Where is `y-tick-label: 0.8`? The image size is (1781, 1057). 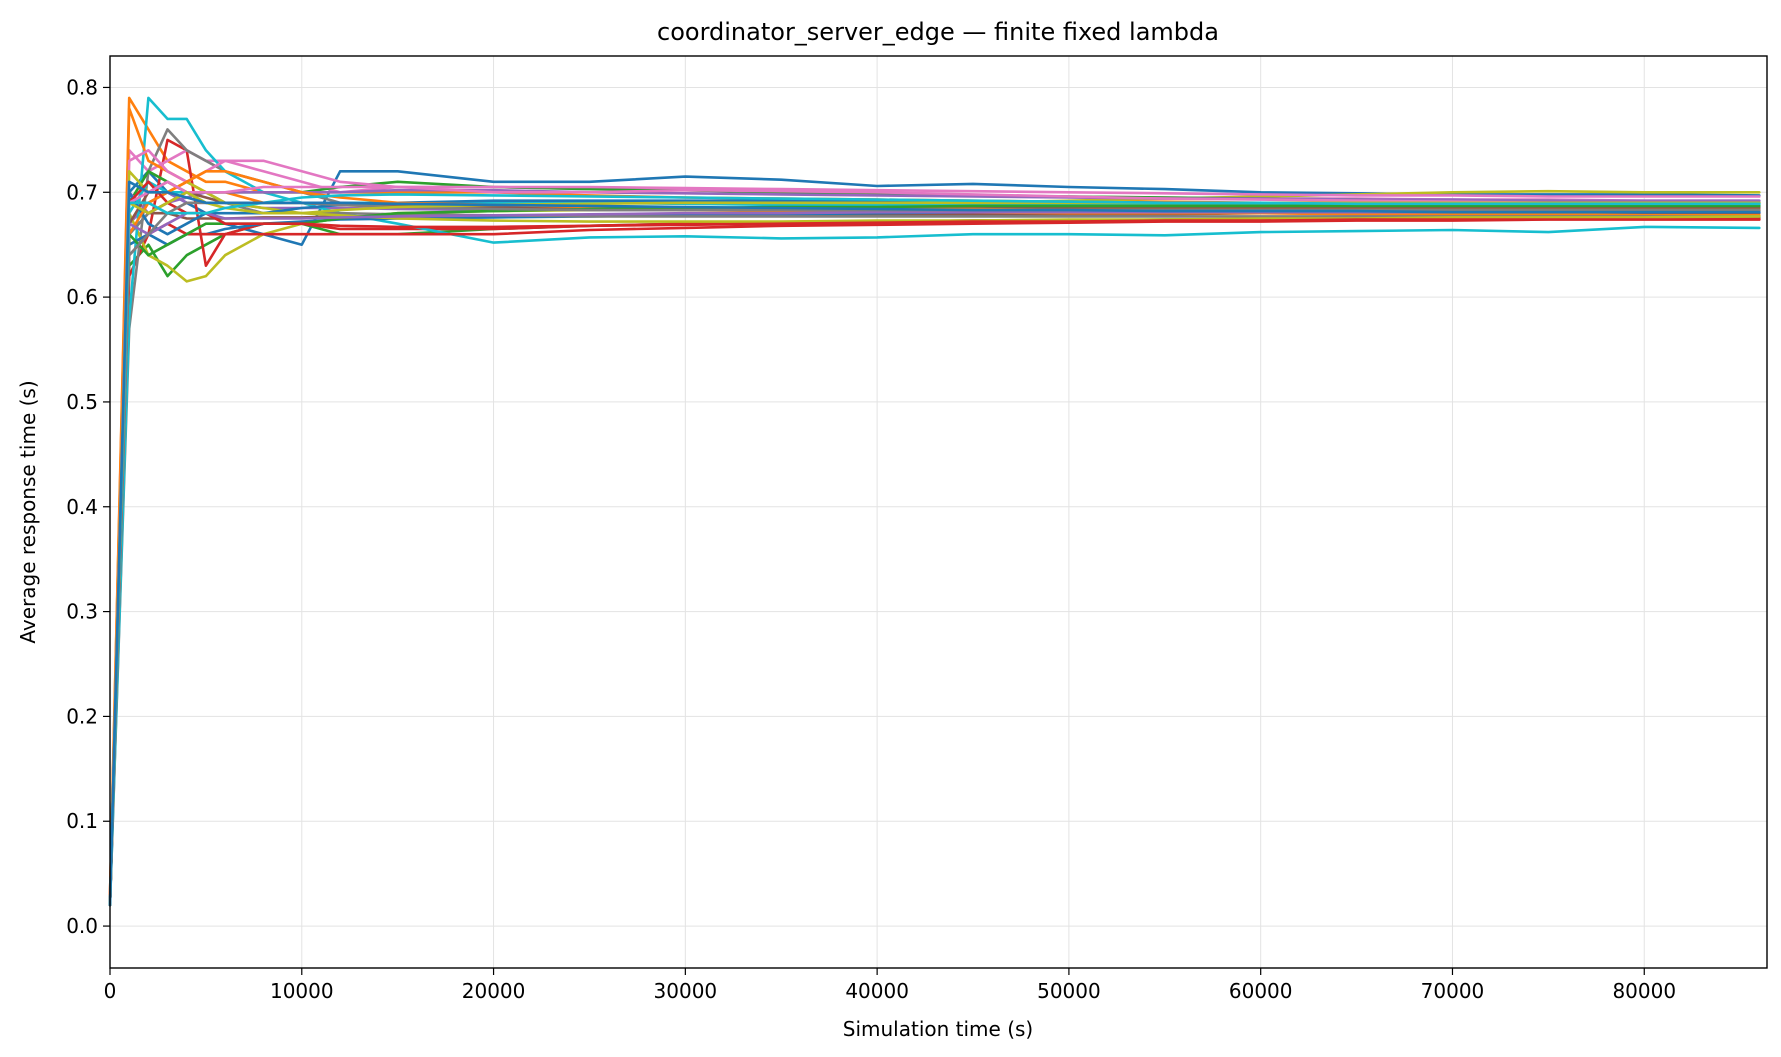
y-tick-label: 0.8 is located at coordinates (82, 87).